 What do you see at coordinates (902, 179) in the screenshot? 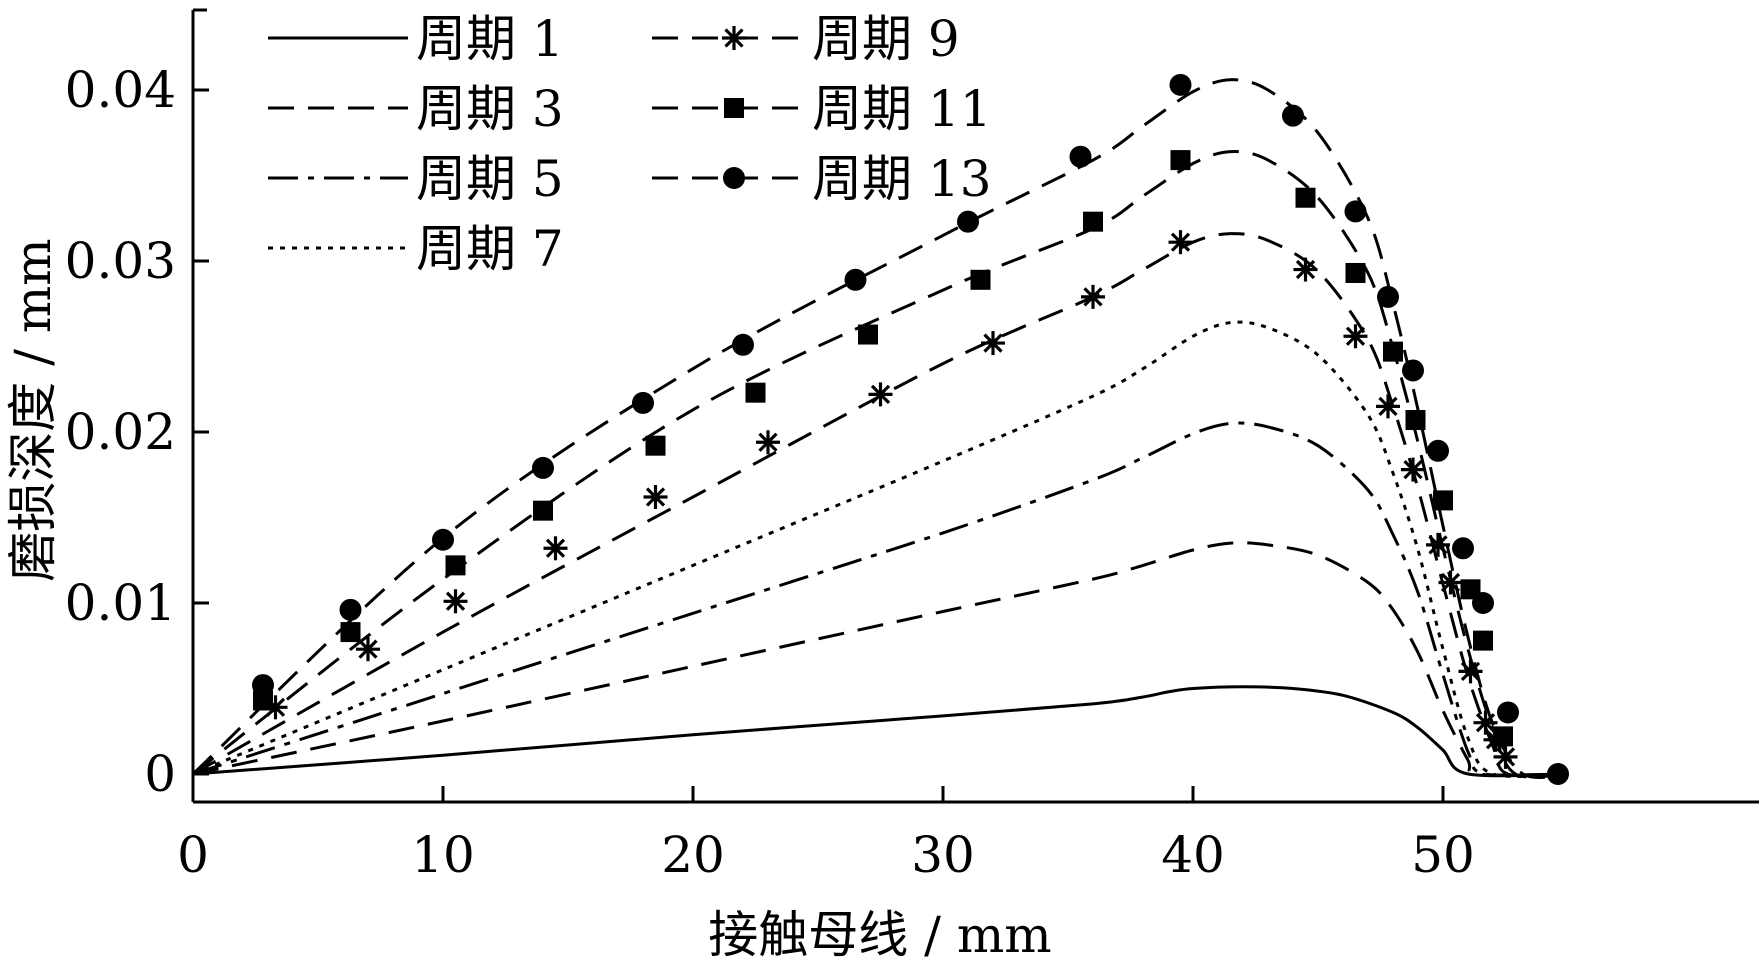
I see `legend-label: 周期 13` at bounding box center [902, 179].